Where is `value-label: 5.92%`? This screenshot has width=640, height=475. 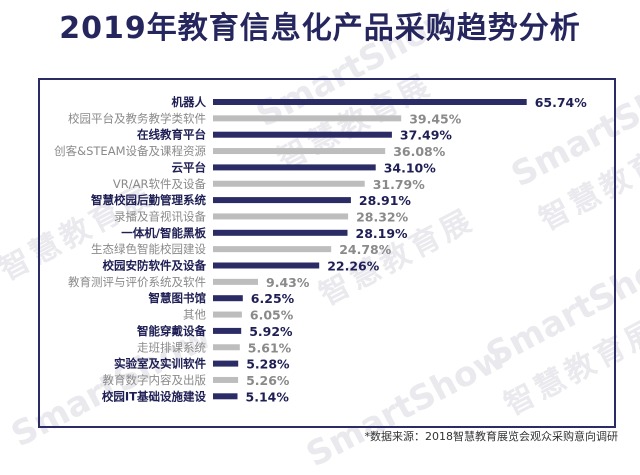
value-label: 5.92% is located at coordinates (271, 331).